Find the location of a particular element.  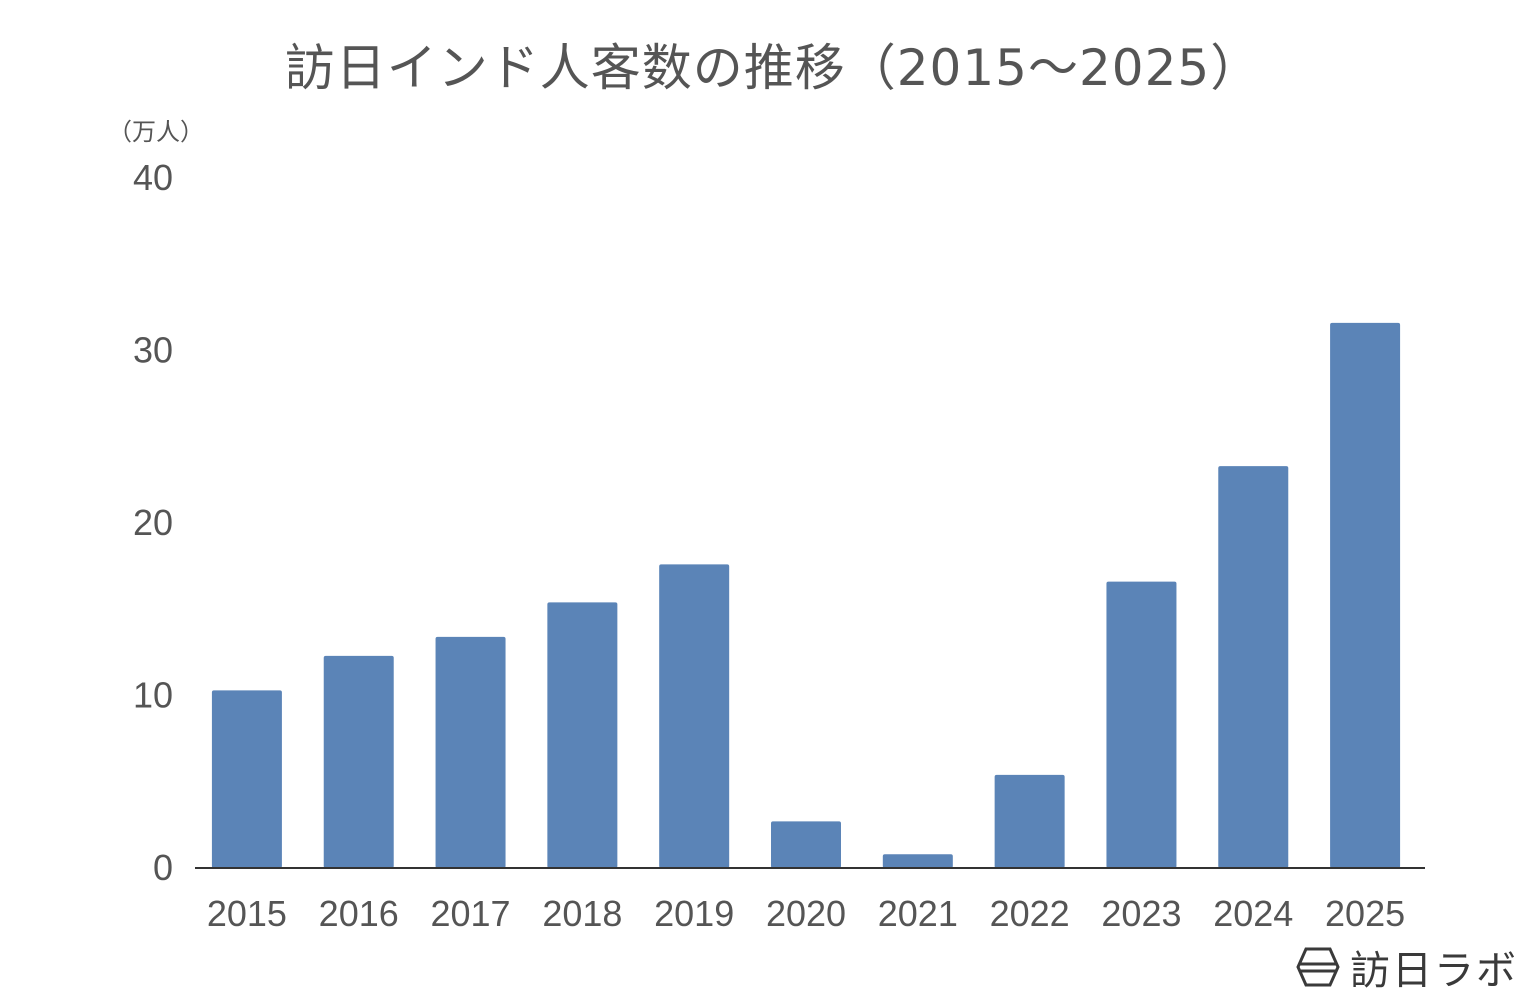

x-tick-label: 2019 is located at coordinates (694, 913).